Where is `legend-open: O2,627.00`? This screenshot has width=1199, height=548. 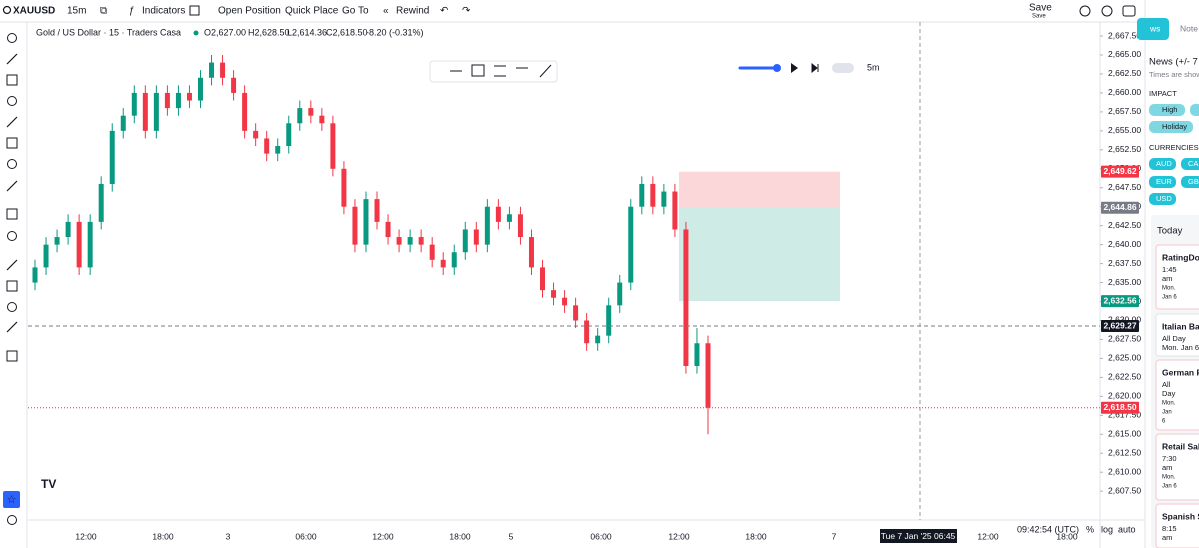
legend-open: O2,627.00 is located at coordinates (225, 32).